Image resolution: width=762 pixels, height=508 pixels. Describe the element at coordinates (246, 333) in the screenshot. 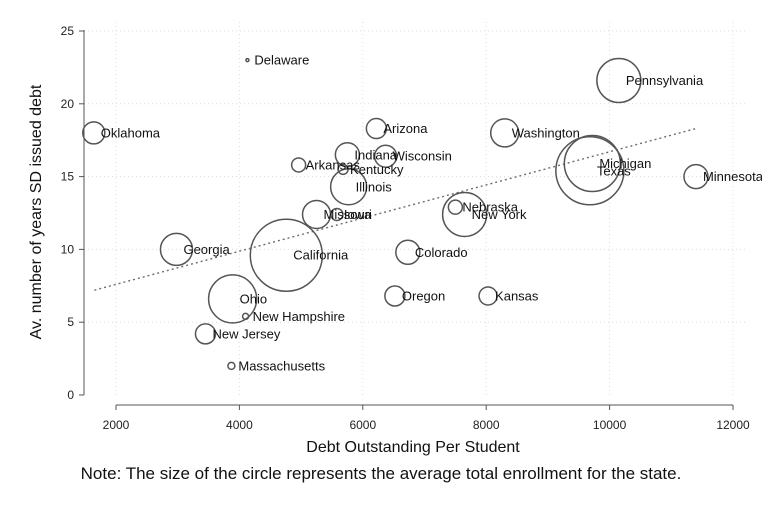

I see `point-label: New Jersey` at that location.